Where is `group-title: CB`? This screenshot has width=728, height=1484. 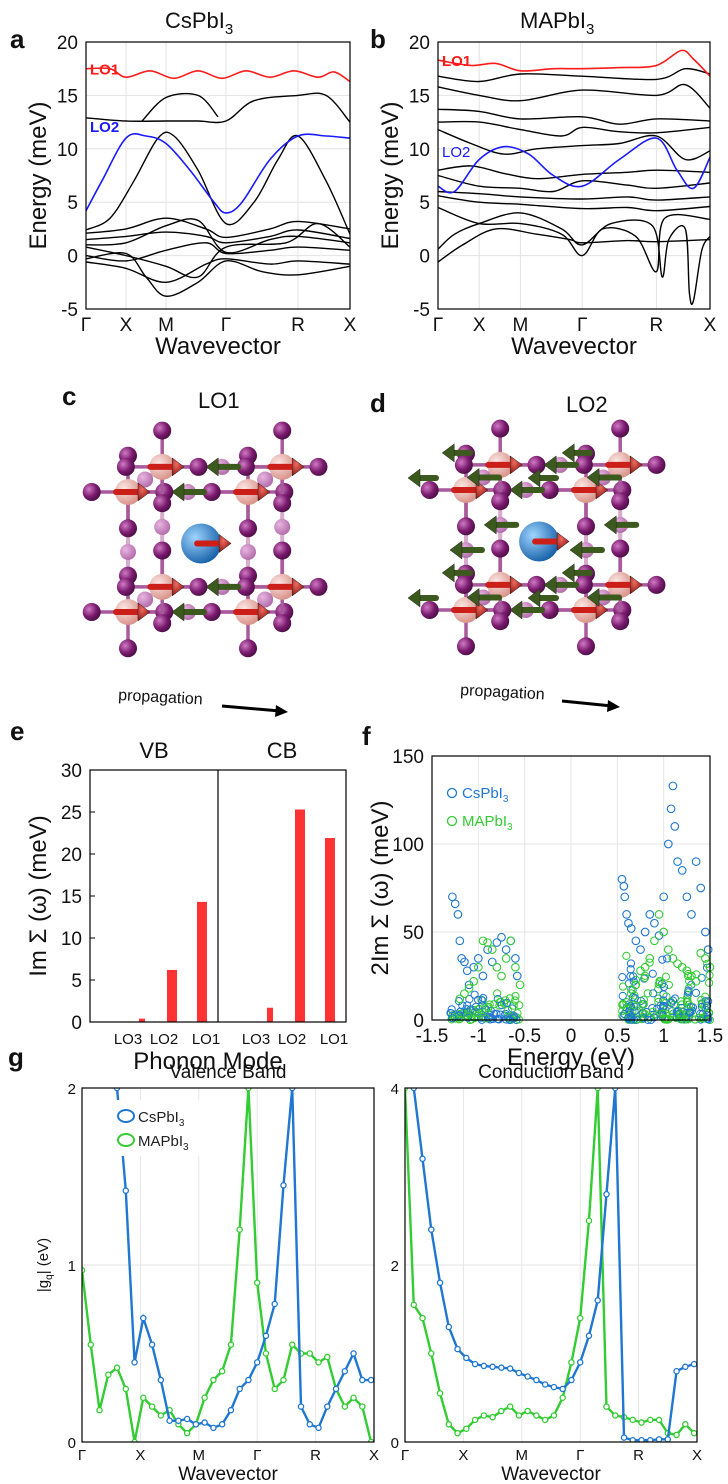 group-title: CB is located at coordinates (282, 750).